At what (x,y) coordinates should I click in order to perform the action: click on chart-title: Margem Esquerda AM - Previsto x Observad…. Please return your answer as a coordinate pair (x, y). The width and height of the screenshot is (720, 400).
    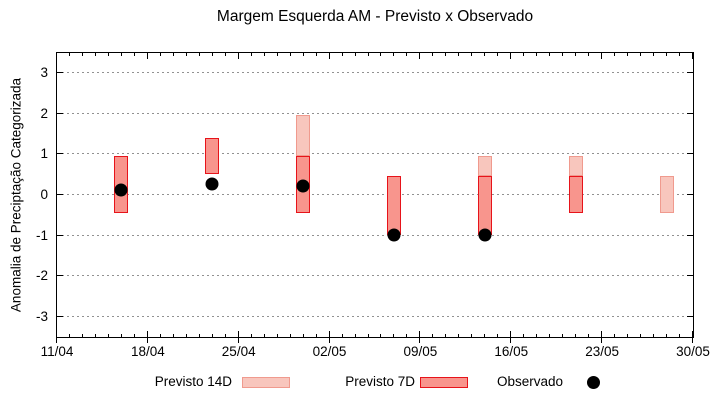
    Looking at the image, I should click on (375, 16).